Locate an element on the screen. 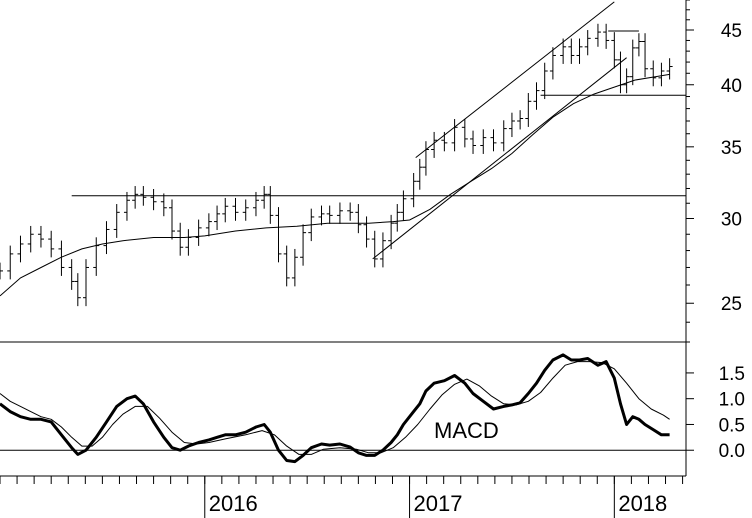 This screenshot has height=518, width=752. date-tick-label: 2017 is located at coordinates (438, 503).